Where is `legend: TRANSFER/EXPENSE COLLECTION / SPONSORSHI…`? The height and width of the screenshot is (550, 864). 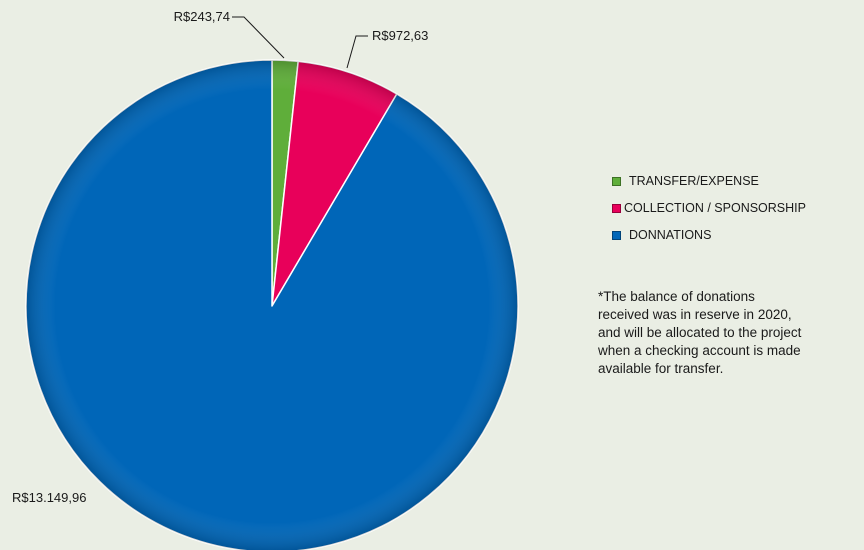 legend: TRANSFER/EXPENSE COLLECTION / SPONSORSHI… is located at coordinates (709, 214).